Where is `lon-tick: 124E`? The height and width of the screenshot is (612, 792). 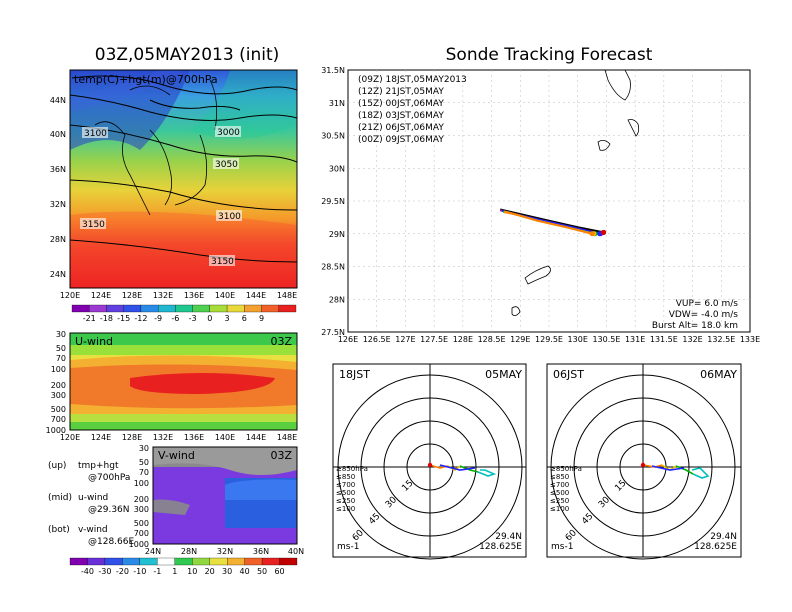
lon-tick: 124E is located at coordinates (101, 437).